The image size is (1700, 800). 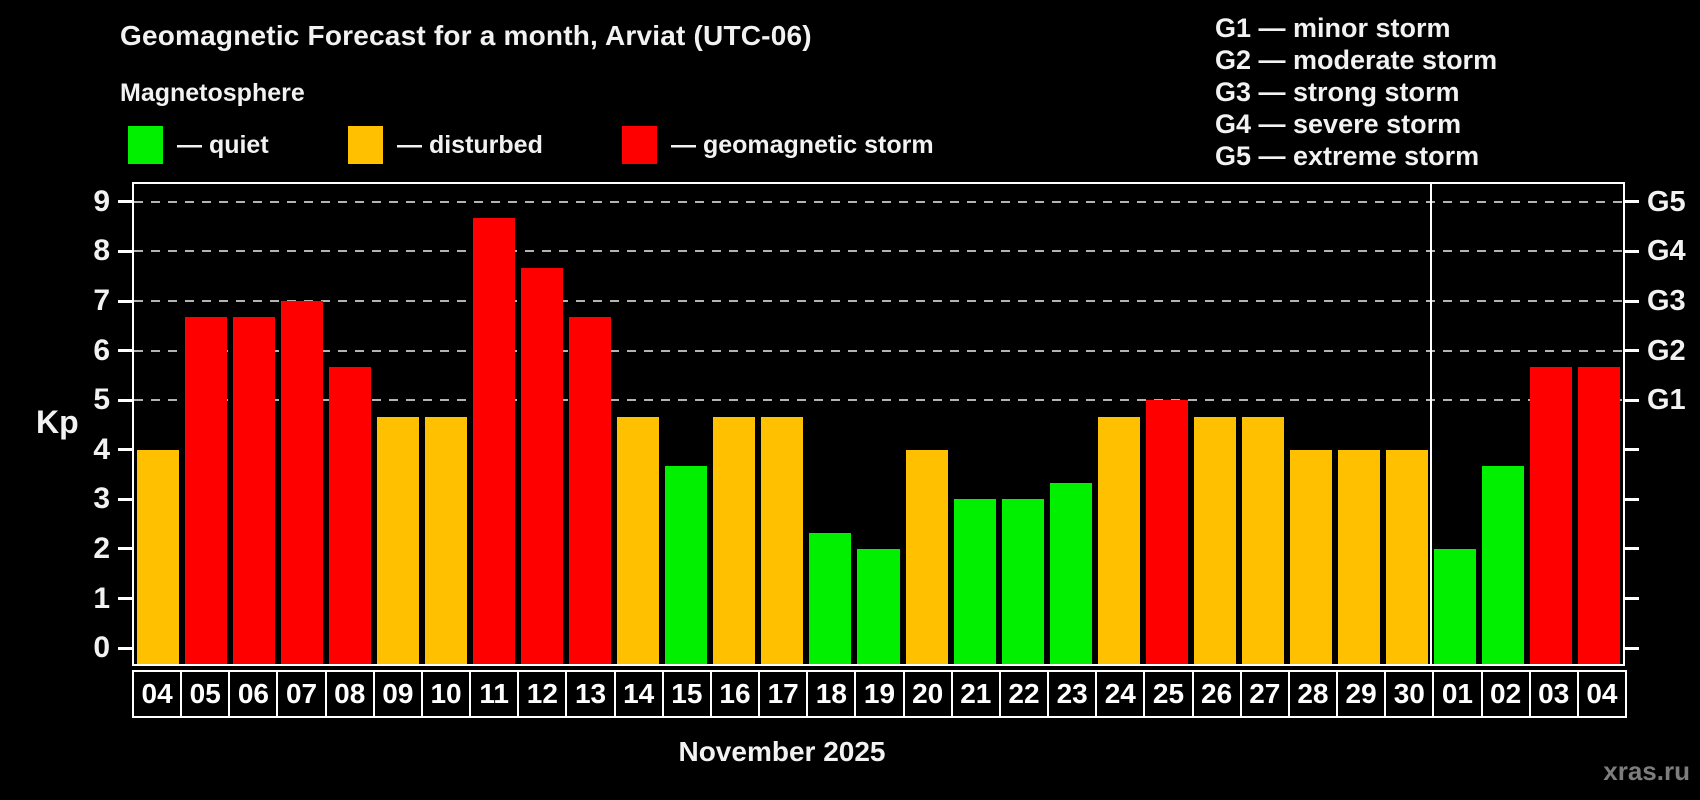 What do you see at coordinates (101, 449) in the screenshot?
I see `y-axis-label-4: 4` at bounding box center [101, 449].